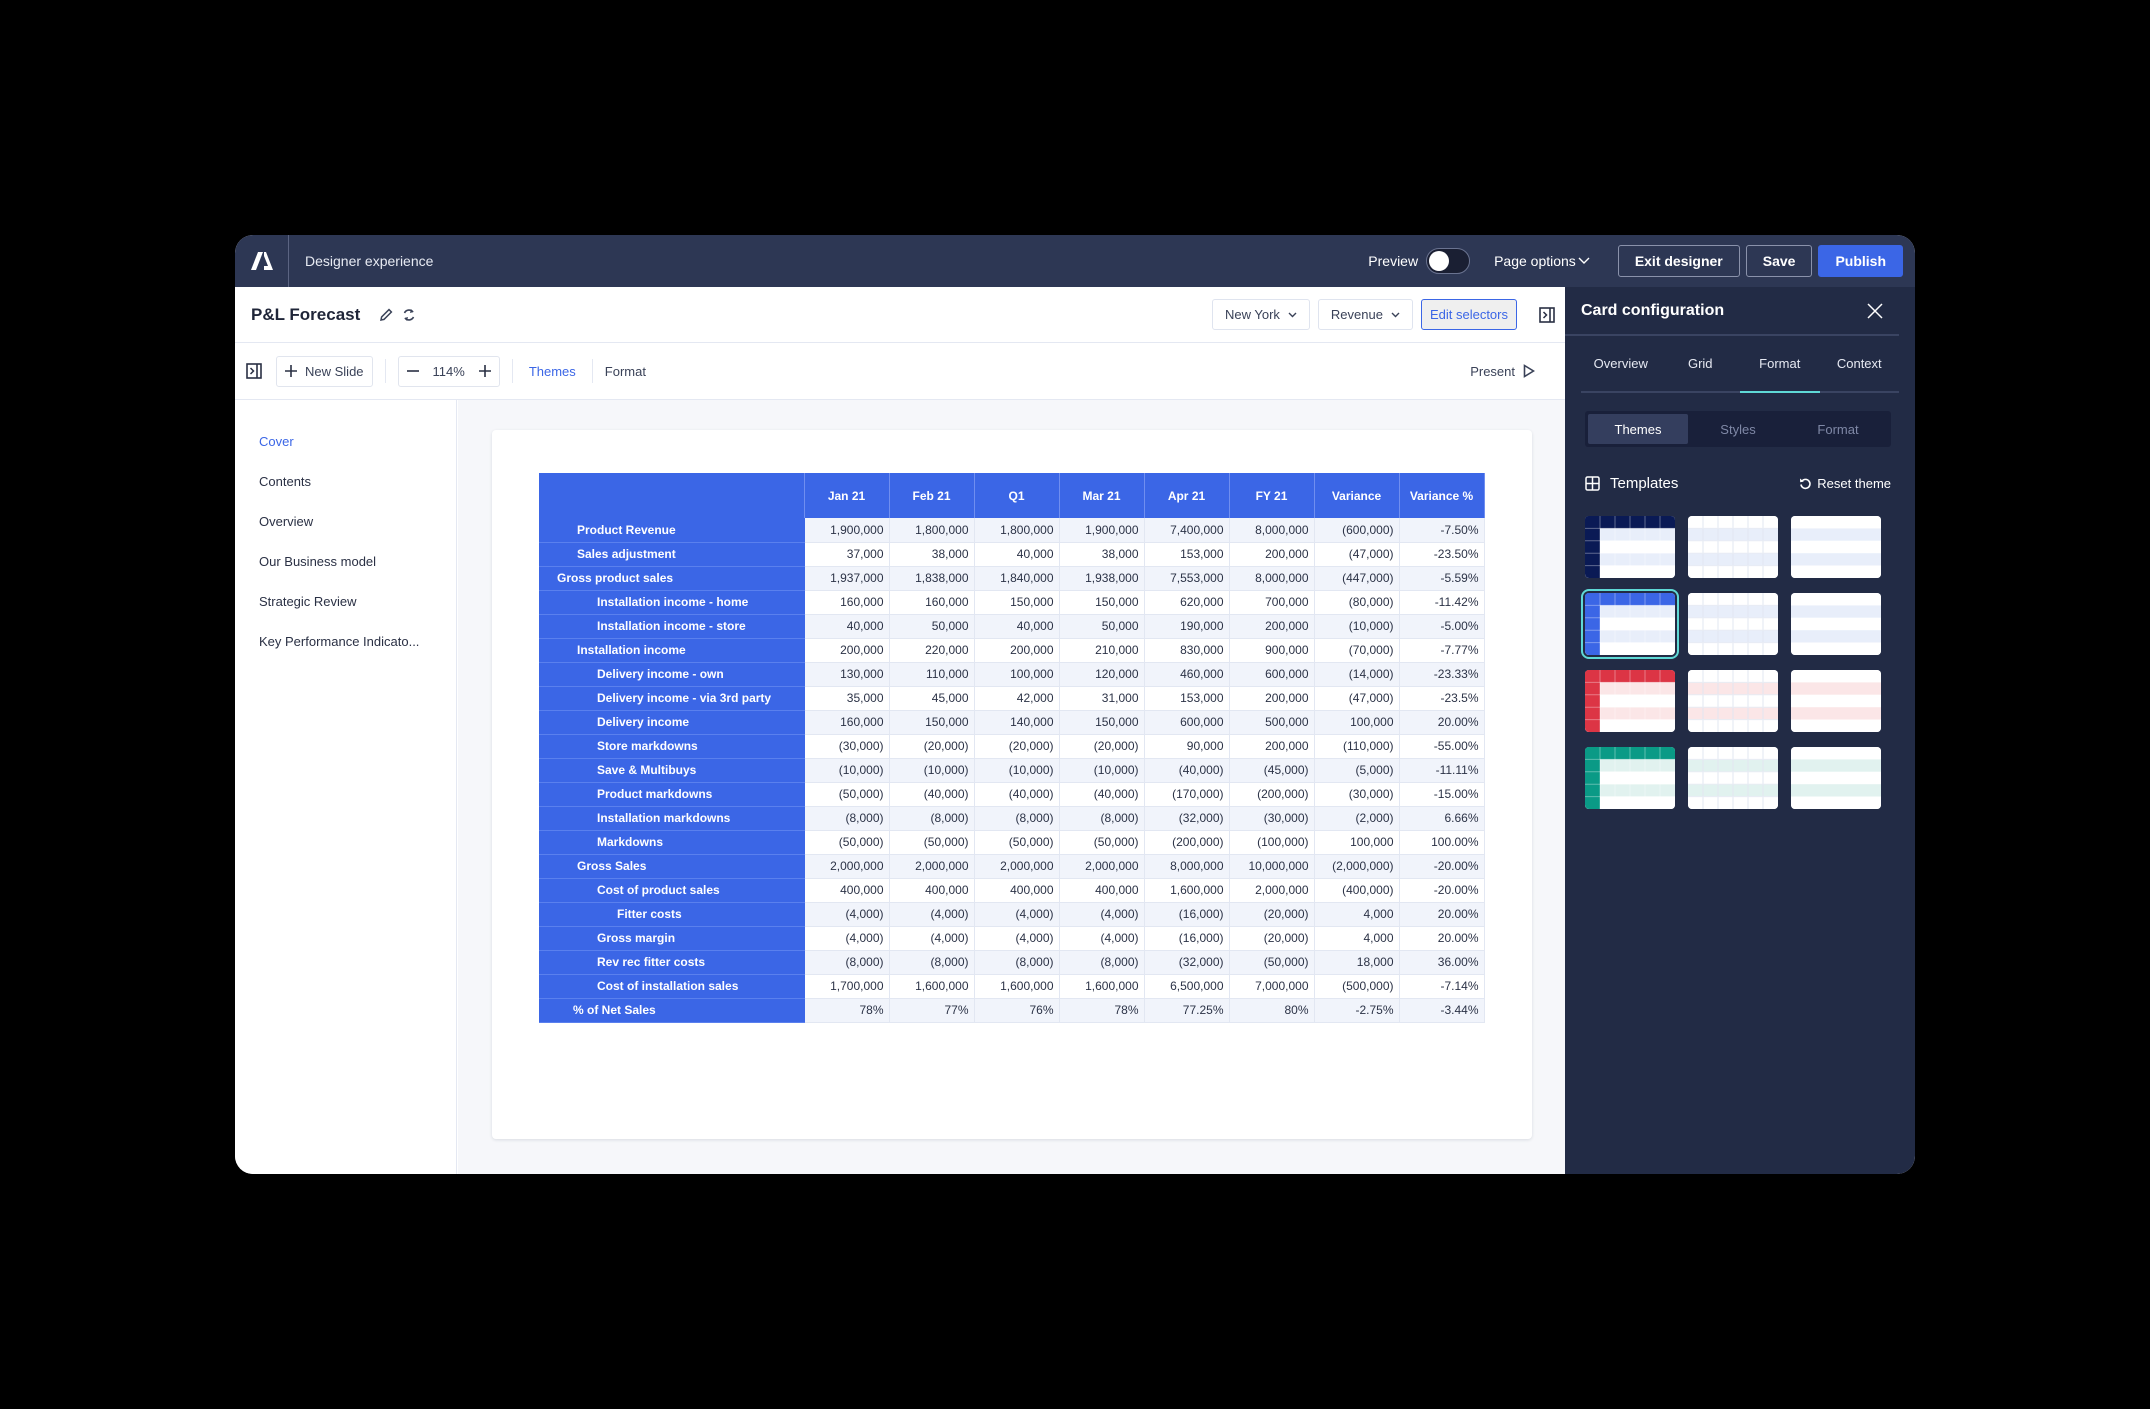 The height and width of the screenshot is (1409, 2150). Describe the element at coordinates (1102, 650) in the screenshot. I see `table-cell: 210,000` at that location.